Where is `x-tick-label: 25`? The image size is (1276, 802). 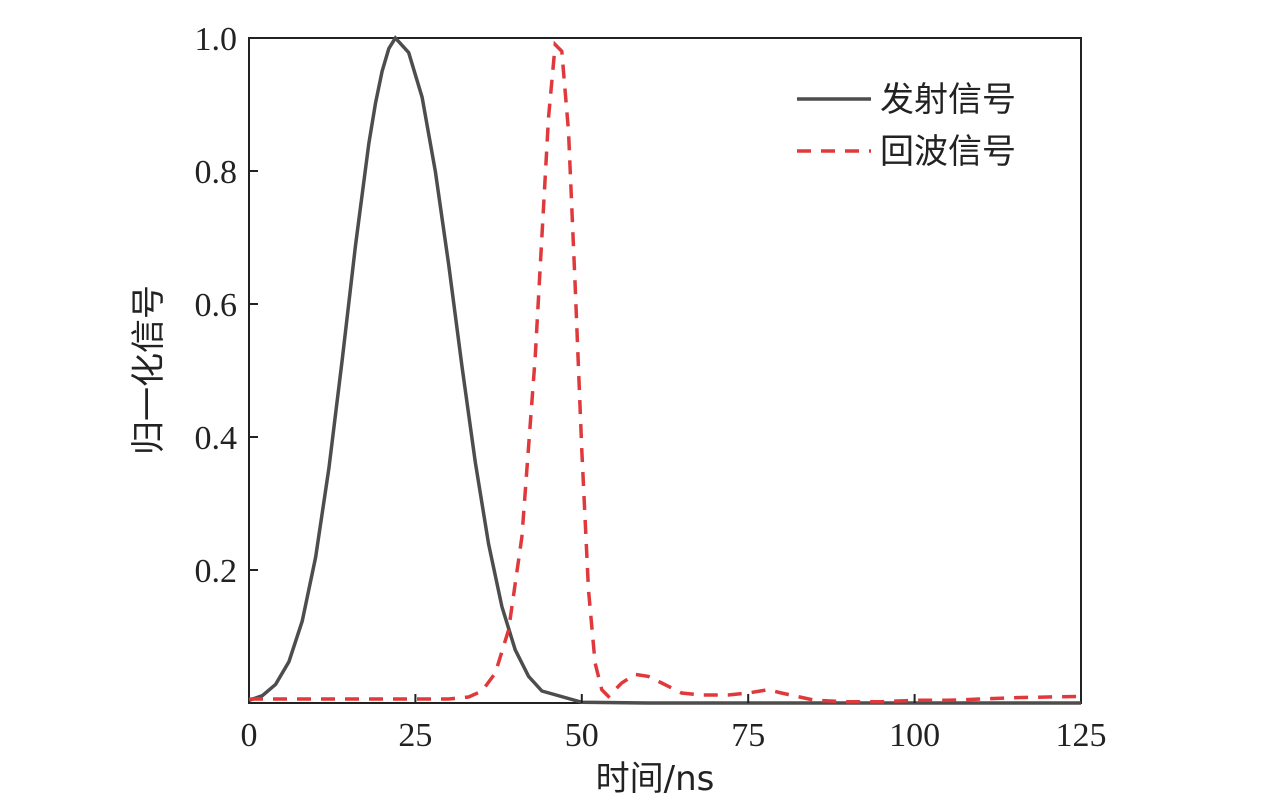
x-tick-label: 25 is located at coordinates (415, 735).